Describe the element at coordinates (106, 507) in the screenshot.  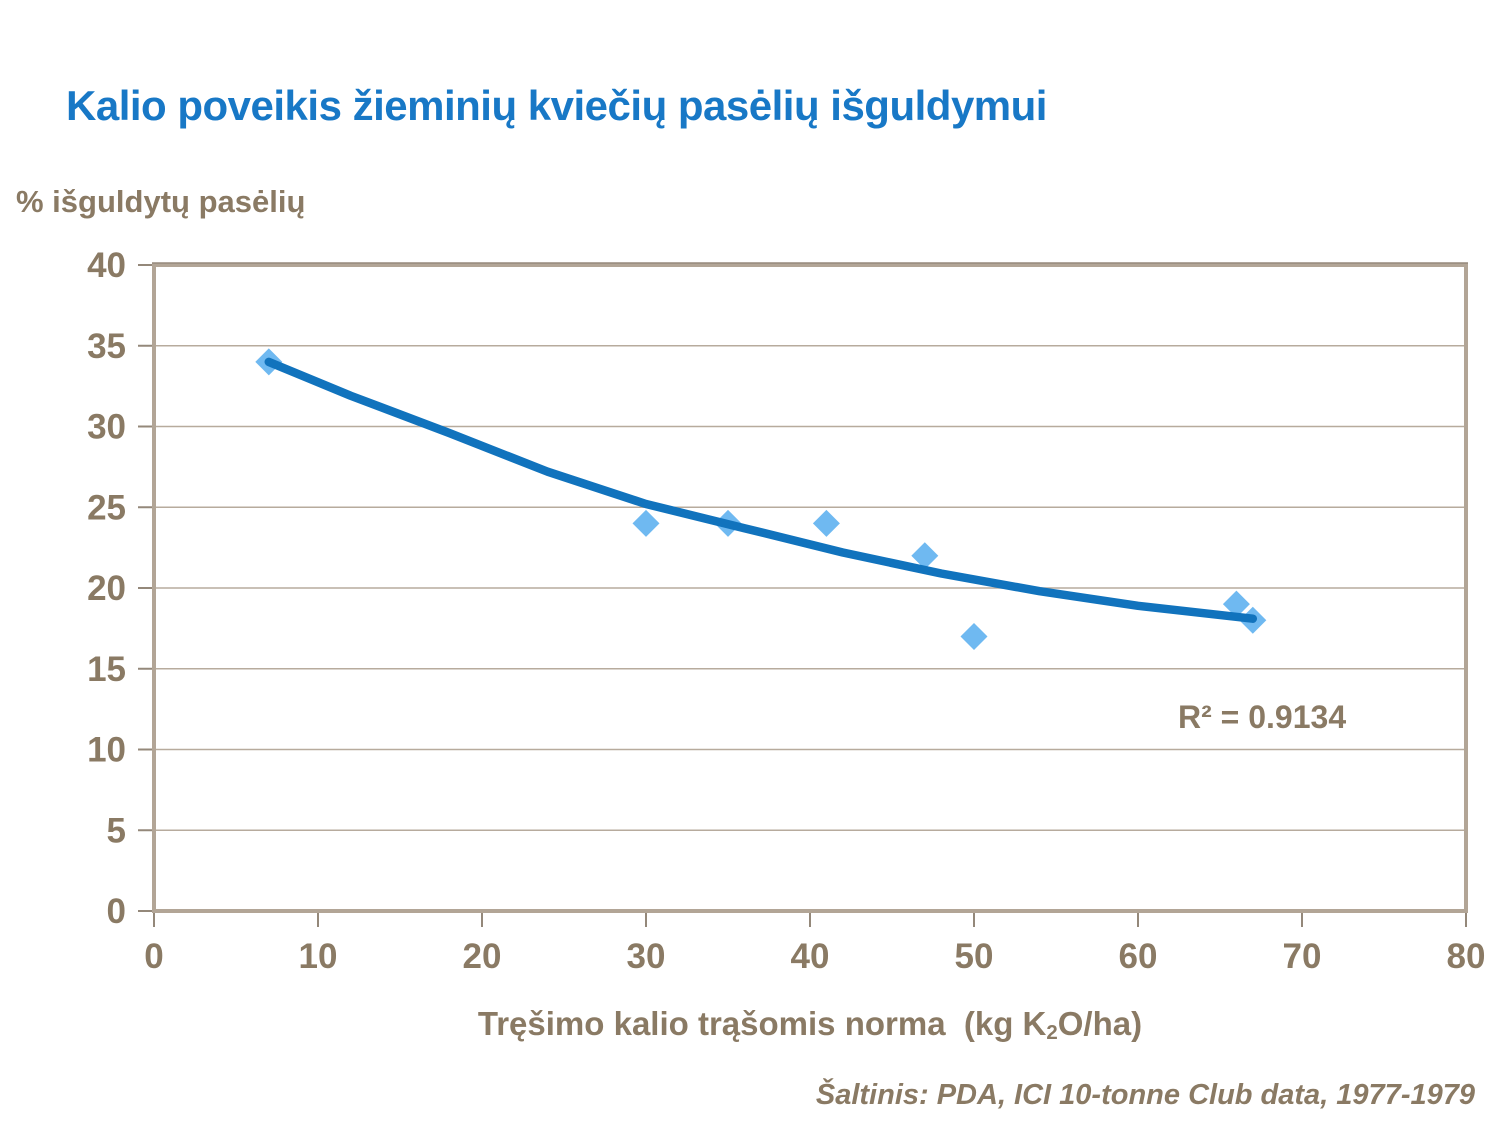
I see `y-tick-label: 25` at that location.